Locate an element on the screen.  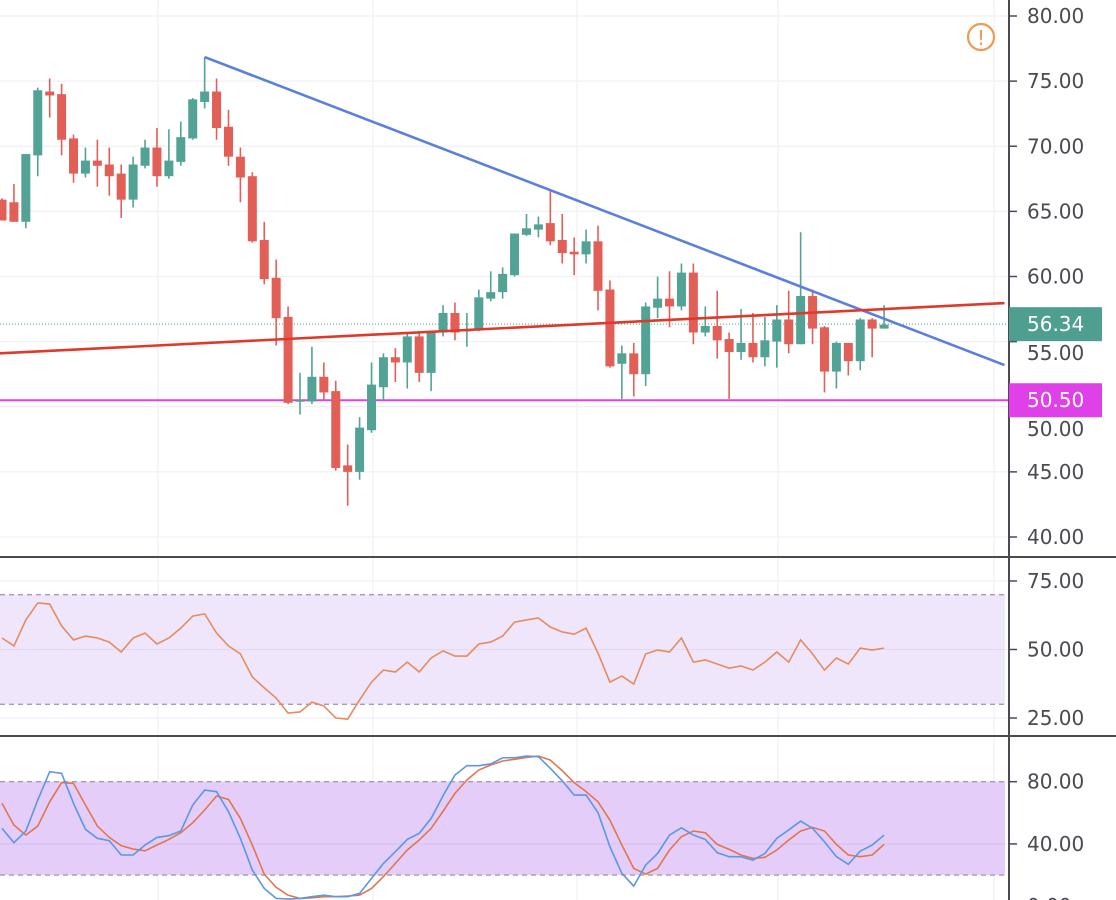
alert-button: ! is located at coordinates (981, 37).